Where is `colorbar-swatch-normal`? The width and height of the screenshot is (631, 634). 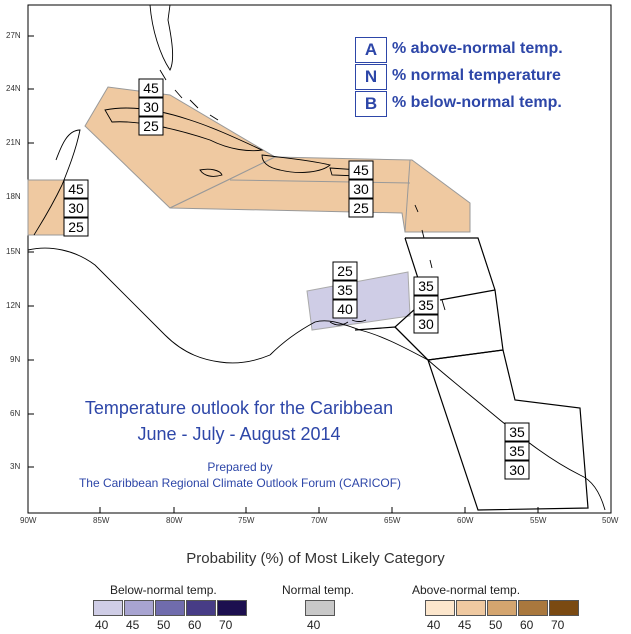 colorbar-swatch-normal is located at coordinates (320, 608).